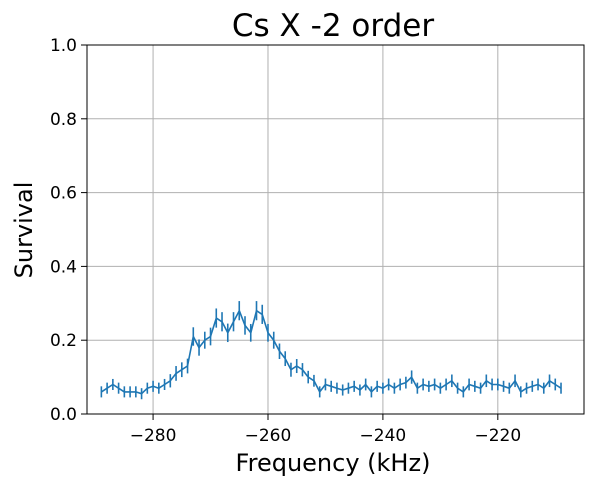 The width and height of the screenshot is (596, 487). I want to click on y-tick-label: 1.0, so click(63, 46).